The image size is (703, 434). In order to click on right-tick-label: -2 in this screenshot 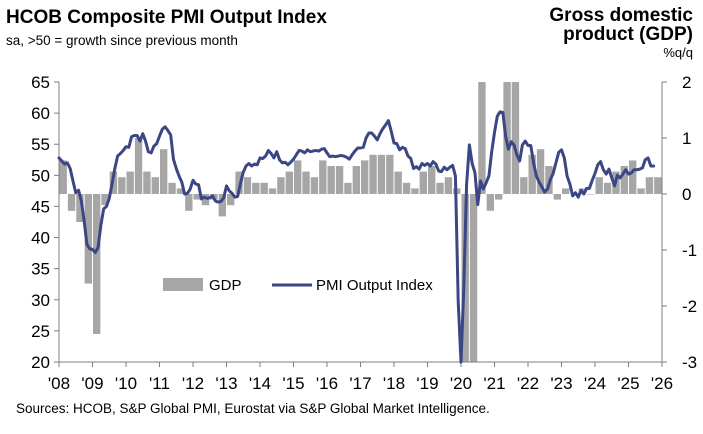, I will do `click(689, 306)`.